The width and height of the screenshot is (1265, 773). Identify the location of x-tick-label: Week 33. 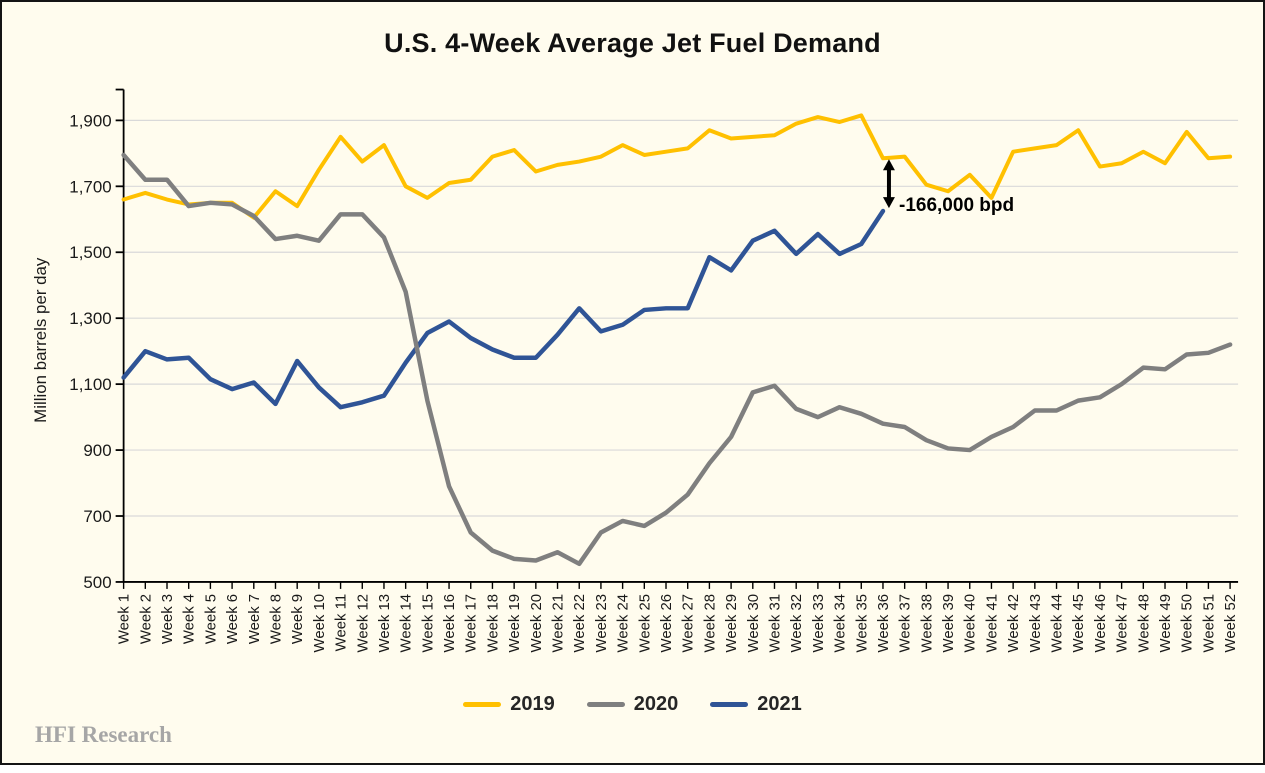
(818, 623).